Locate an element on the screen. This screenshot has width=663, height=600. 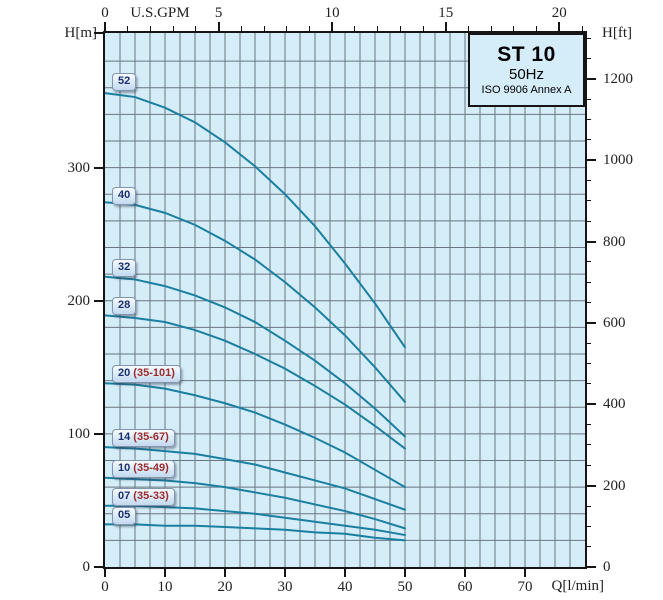
top-axis-tick-label: 20 is located at coordinates (559, 13).